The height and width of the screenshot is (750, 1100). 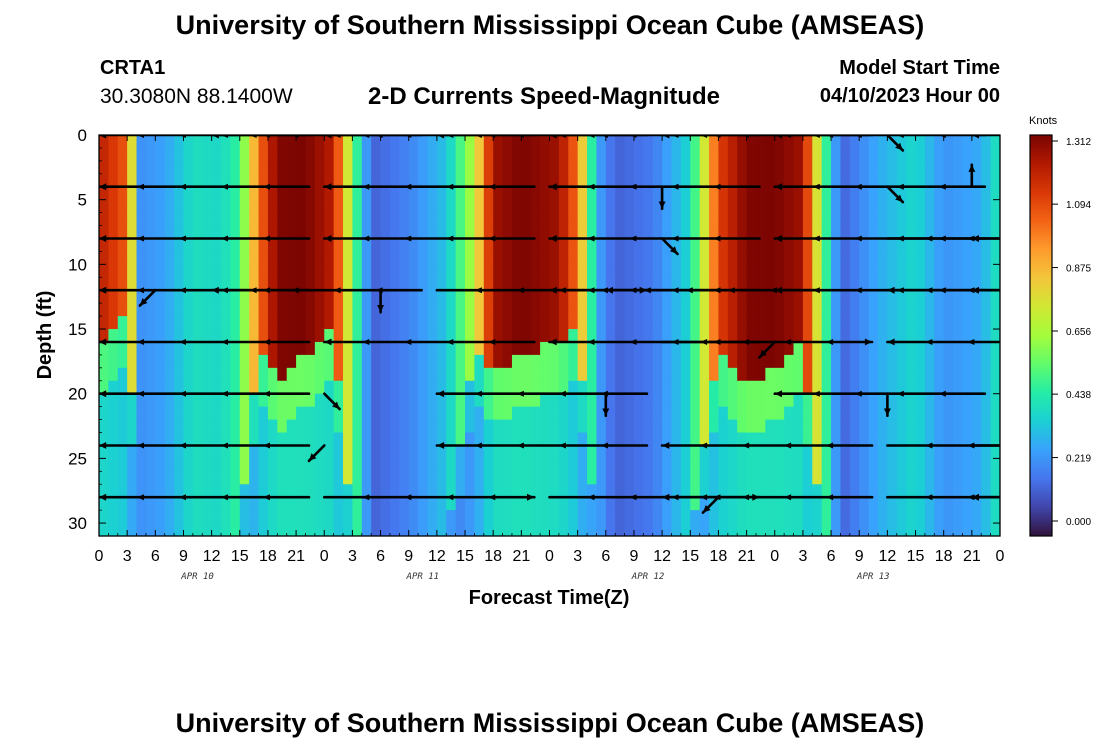 What do you see at coordinates (648, 577) in the screenshot?
I see `date-label: APR 12` at bounding box center [648, 577].